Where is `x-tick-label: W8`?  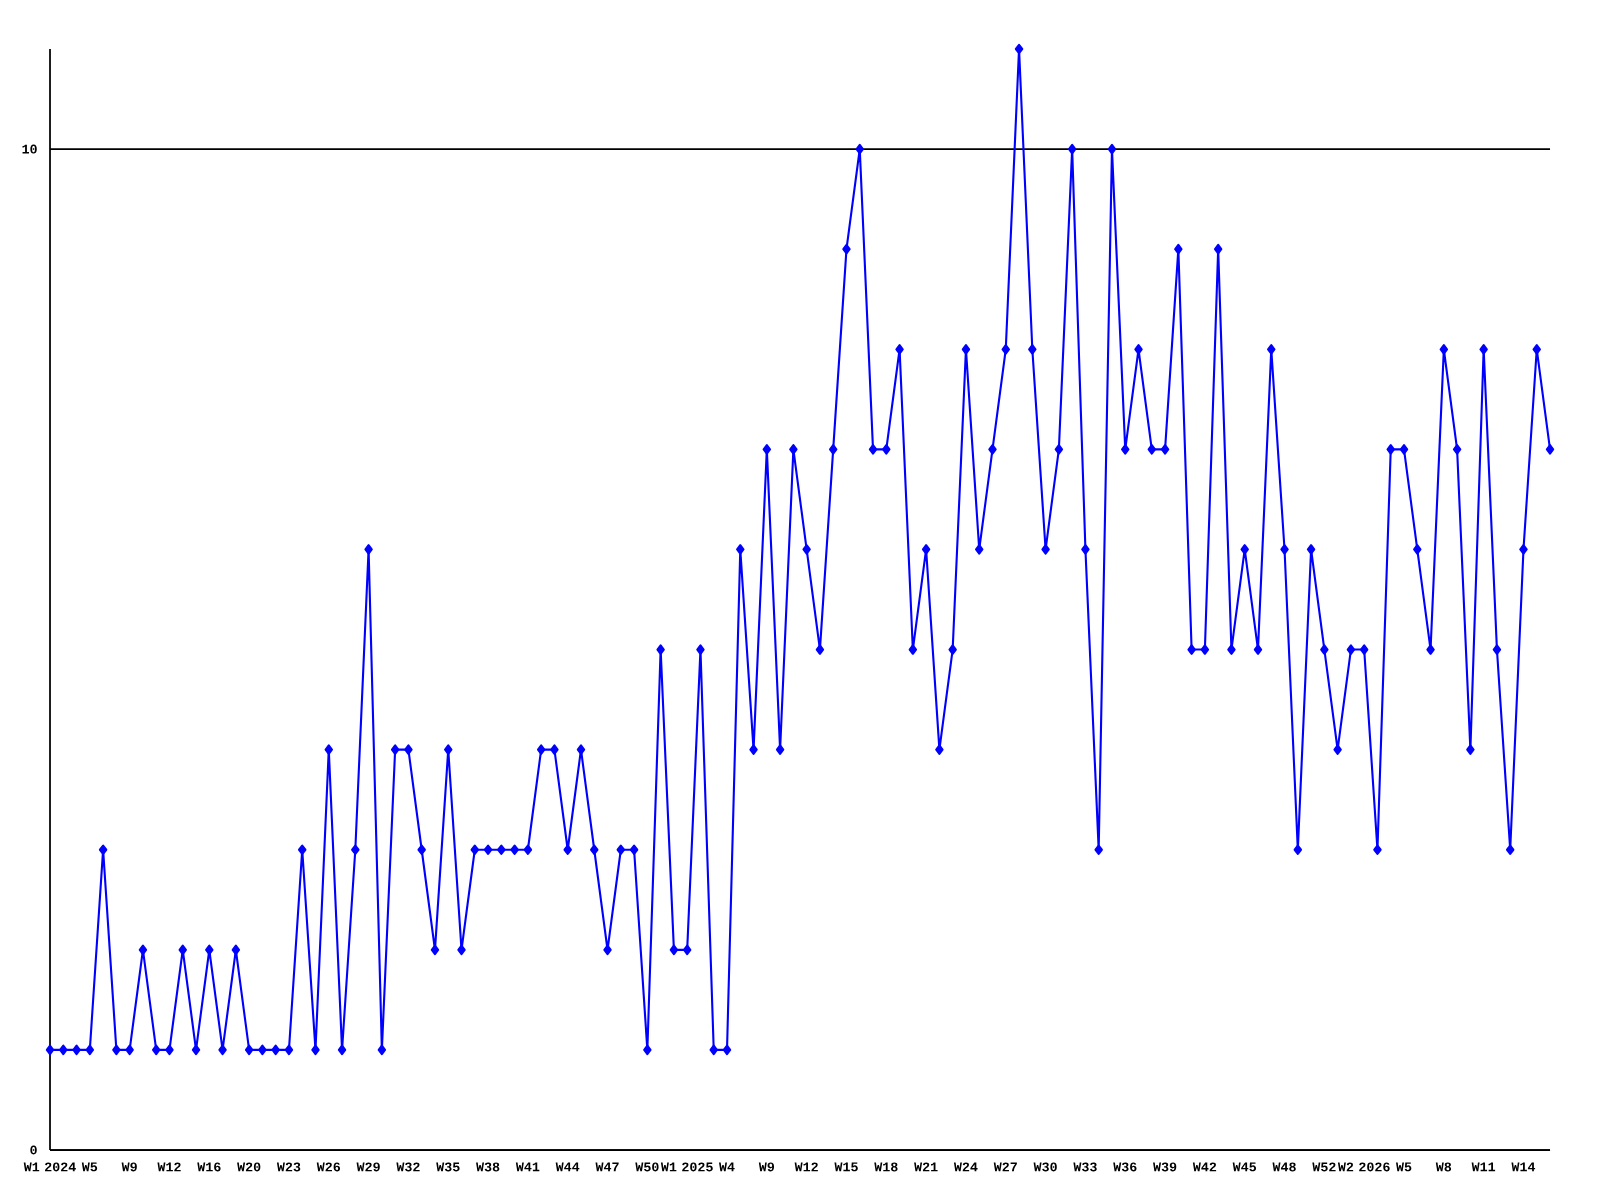 x-tick-label: W8 is located at coordinates (1443, 1167).